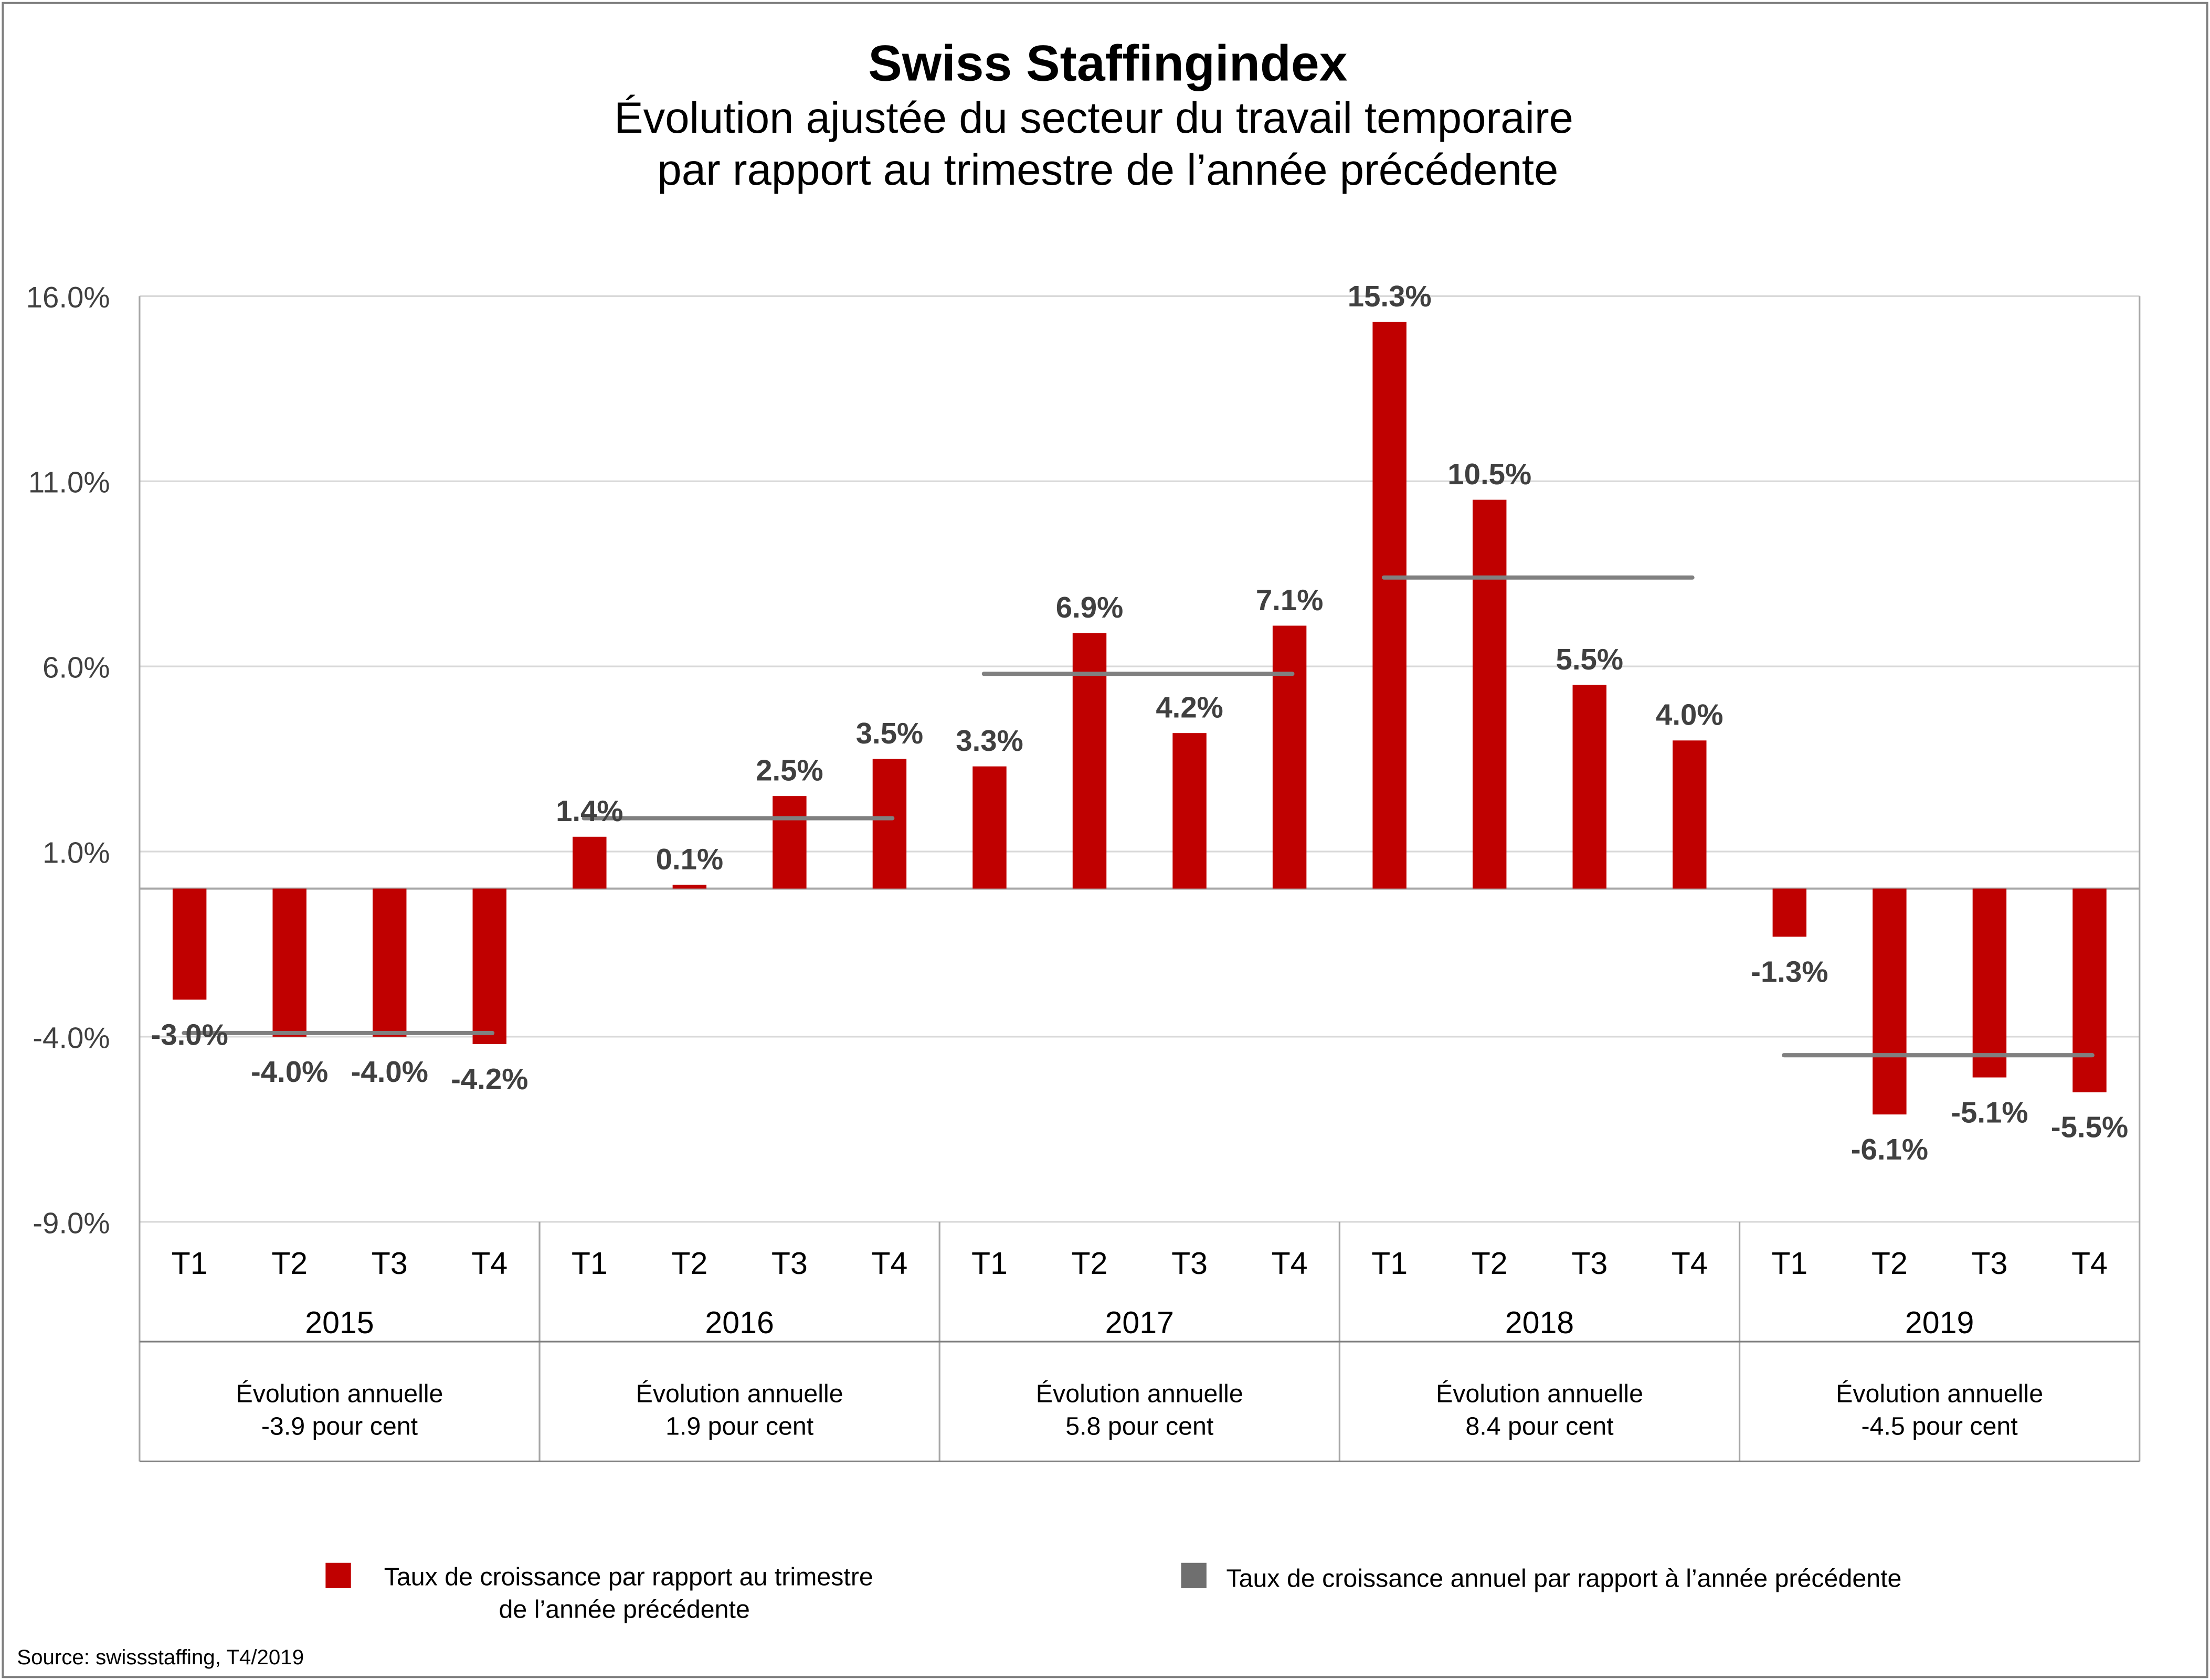 The image size is (2210, 1680). I want to click on annual-change-value: 1.9 pour cent, so click(739, 1426).